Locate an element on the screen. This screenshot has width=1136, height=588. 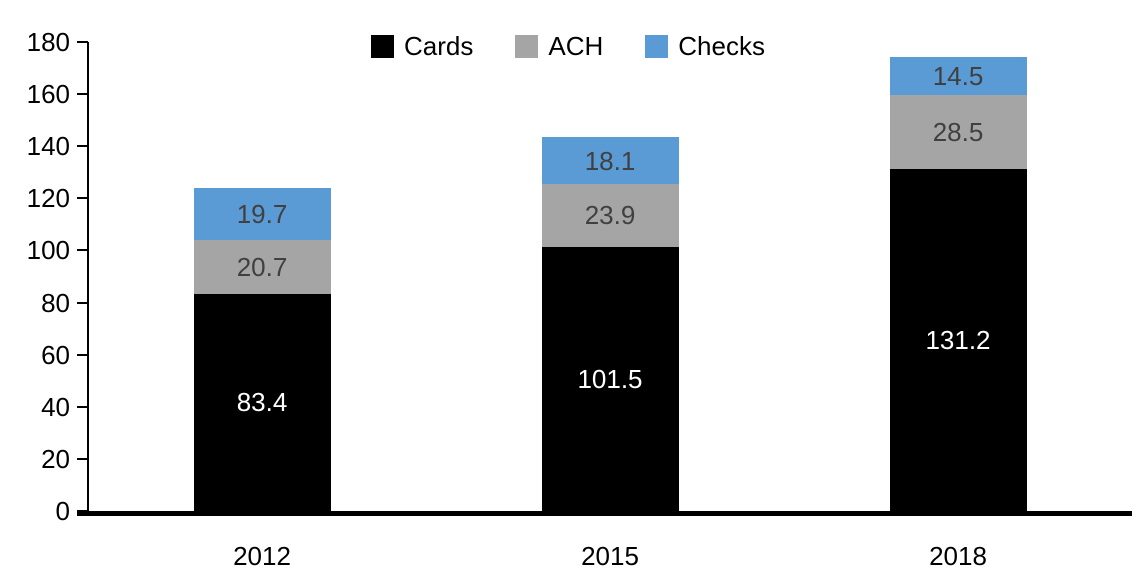
bar-segment-cards-2012: 83.4 is located at coordinates (262, 402).